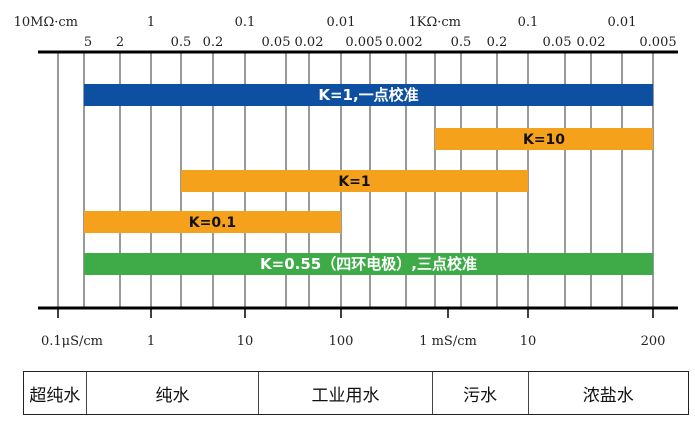 The height and width of the screenshot is (430, 695). What do you see at coordinates (480, 395) in the screenshot?
I see `water-type-label: 污水` at bounding box center [480, 395].